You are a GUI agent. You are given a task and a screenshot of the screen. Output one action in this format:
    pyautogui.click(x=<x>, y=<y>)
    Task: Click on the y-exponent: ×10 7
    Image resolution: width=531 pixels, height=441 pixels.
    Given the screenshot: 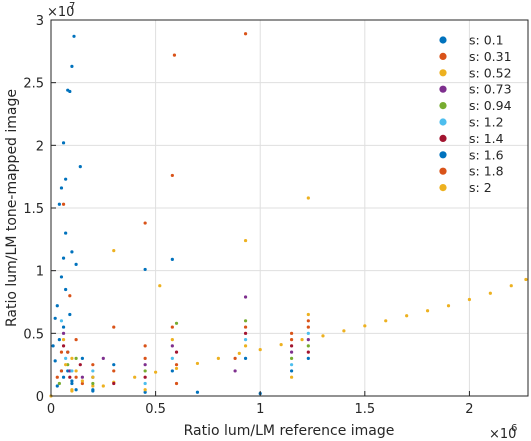 What is the action you would take?
    pyautogui.click(x=61, y=10)
    